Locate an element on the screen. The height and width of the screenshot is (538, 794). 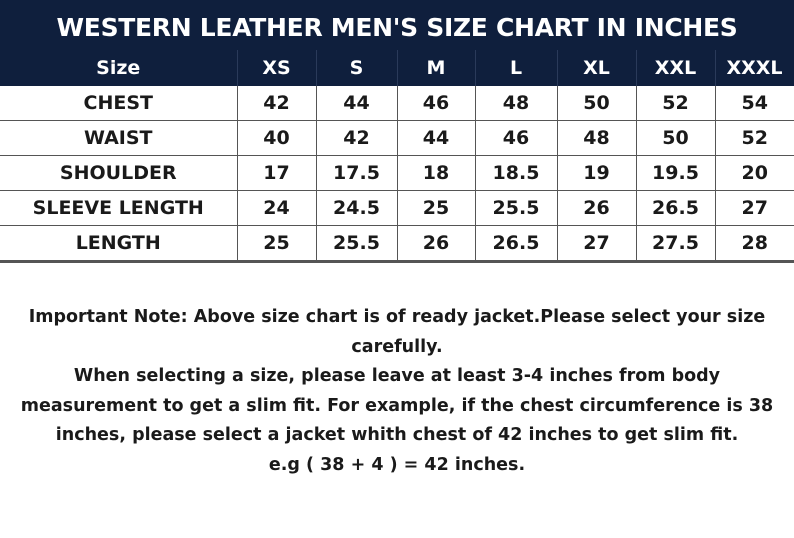
column-header: Size is located at coordinates (119, 68).